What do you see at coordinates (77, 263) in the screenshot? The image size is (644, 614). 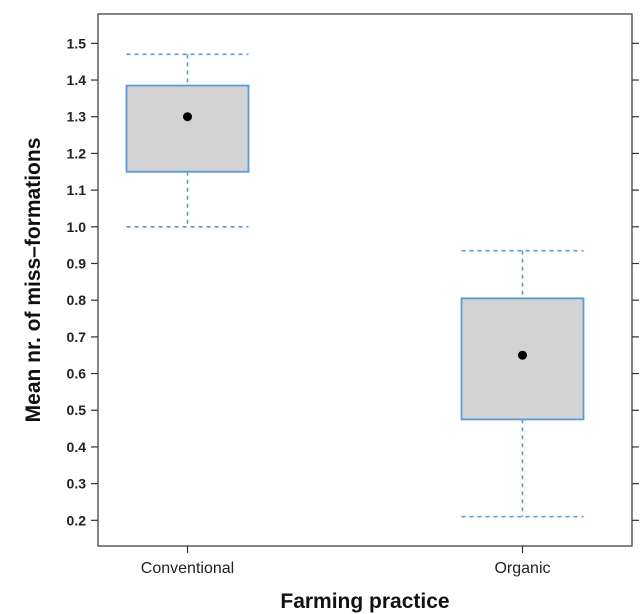 I see `y-tick-label: 0.9` at bounding box center [77, 263].